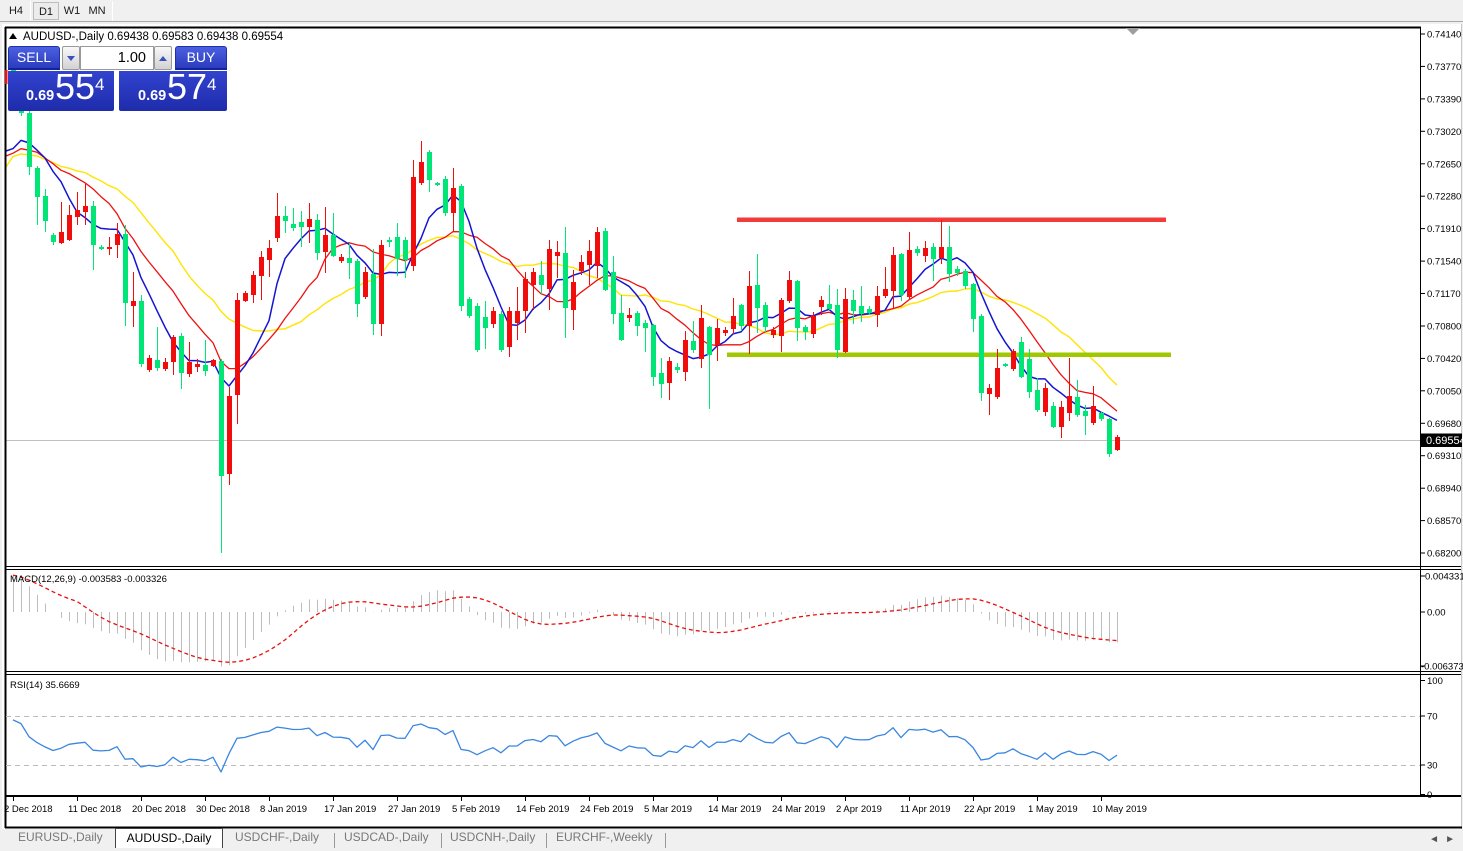 Image resolution: width=1463 pixels, height=851 pixels. I want to click on svg-text: 70, so click(1432, 717).